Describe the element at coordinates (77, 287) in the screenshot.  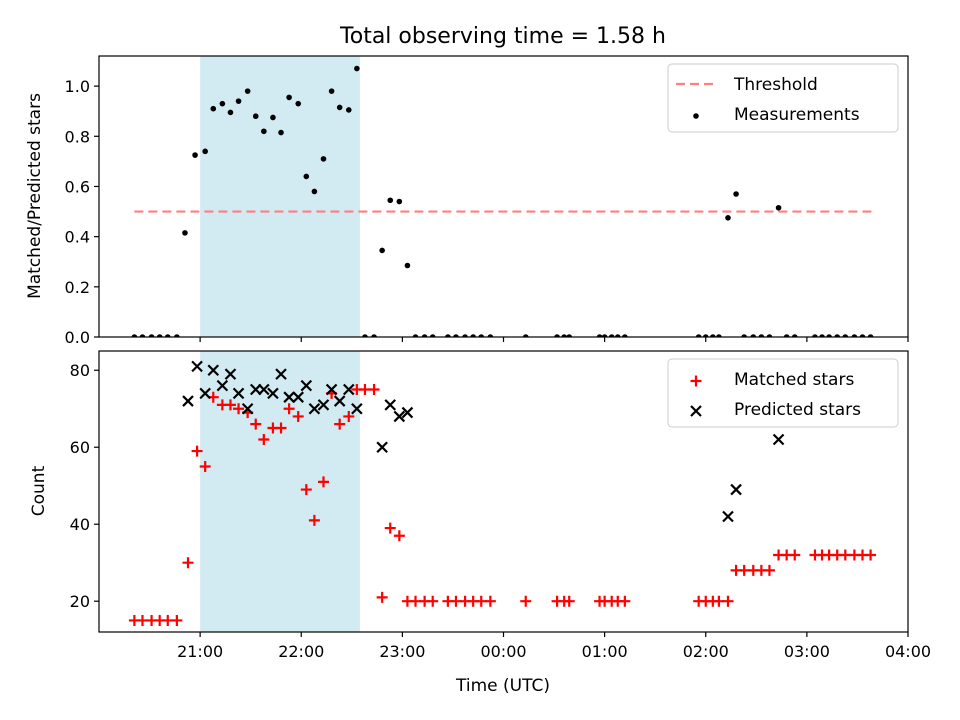
I see `y-tick-label: 0.2` at that location.